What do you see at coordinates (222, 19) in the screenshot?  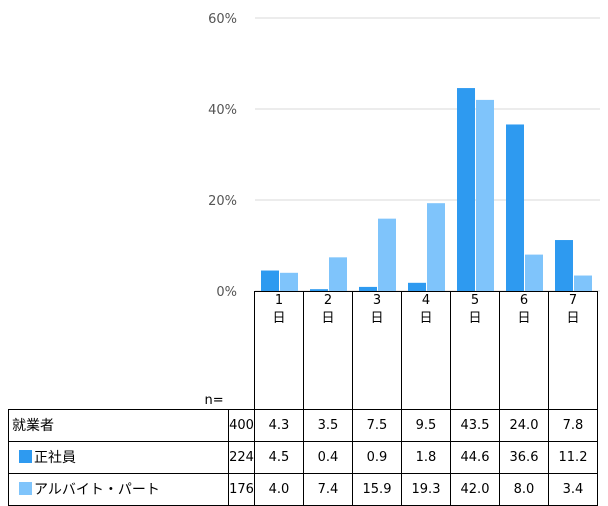 I see `y-tick-label: 60%` at bounding box center [222, 19].